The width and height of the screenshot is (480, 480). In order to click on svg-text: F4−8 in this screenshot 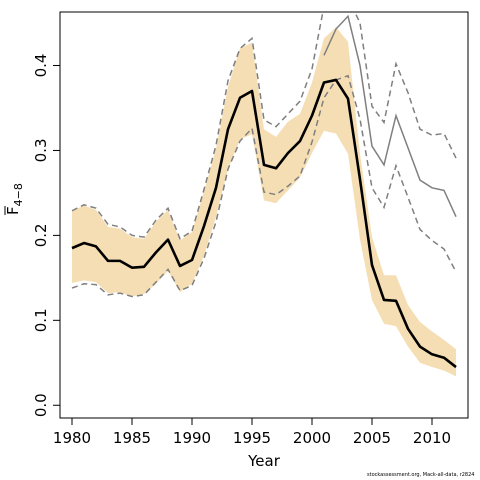, I will do `click(14, 199)`.